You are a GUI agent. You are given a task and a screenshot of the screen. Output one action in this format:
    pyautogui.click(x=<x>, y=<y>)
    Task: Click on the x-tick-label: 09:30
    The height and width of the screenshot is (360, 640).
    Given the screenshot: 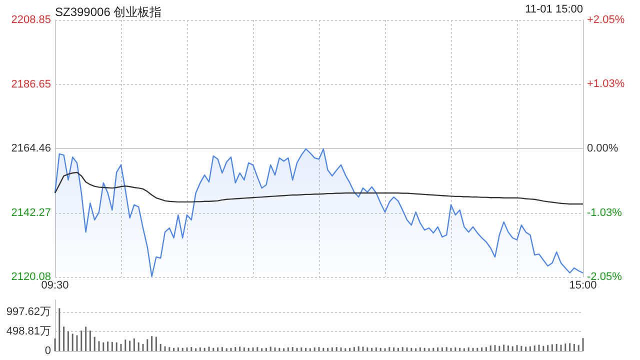 What is the action you would take?
    pyautogui.click(x=55, y=286)
    